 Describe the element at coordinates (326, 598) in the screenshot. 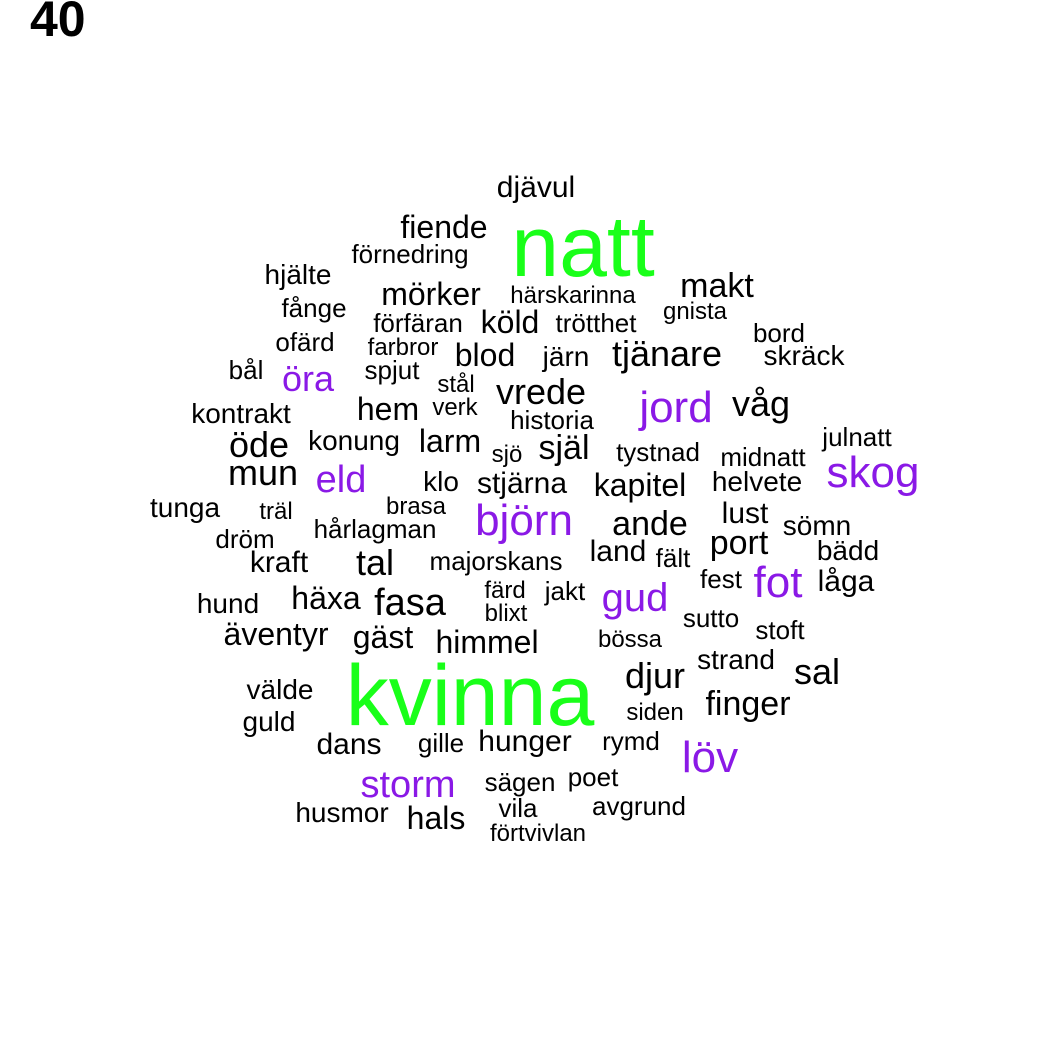

I see `word-cloud-word: häxa` at that location.